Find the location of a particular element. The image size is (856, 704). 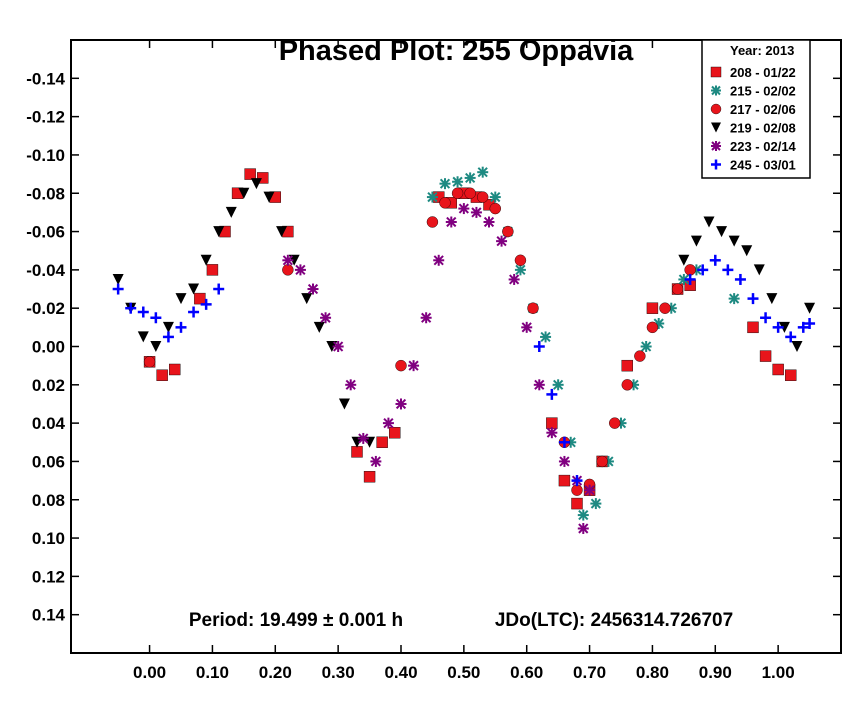

epoch-annotation: JDo(LTC): 2456314.726707 is located at coordinates (614, 620).